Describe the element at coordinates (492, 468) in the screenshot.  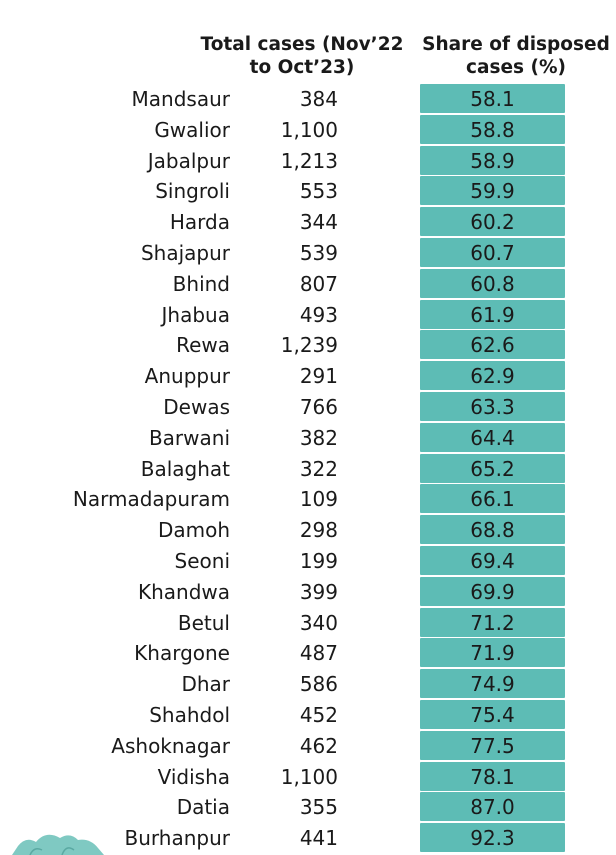
I see `share-value: 65.2` at that location.